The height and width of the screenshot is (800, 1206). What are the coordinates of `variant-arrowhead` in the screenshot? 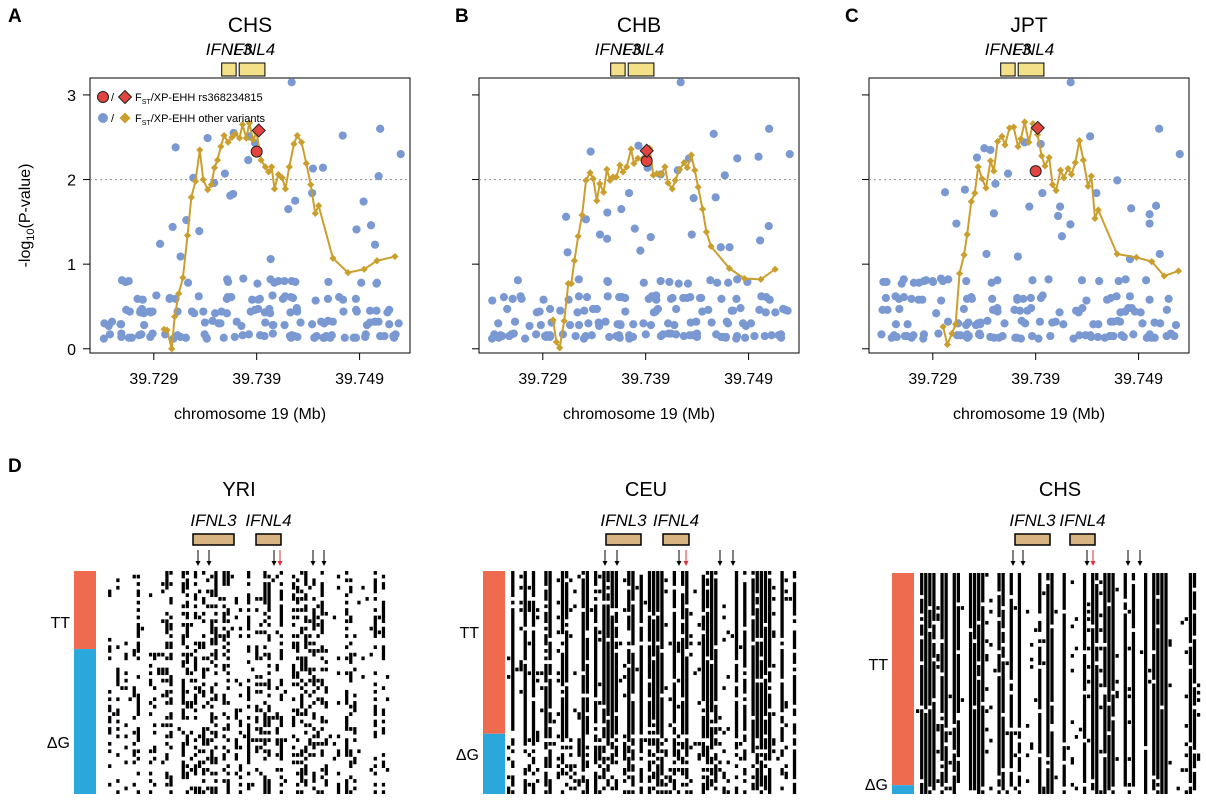 It's located at (733, 563).